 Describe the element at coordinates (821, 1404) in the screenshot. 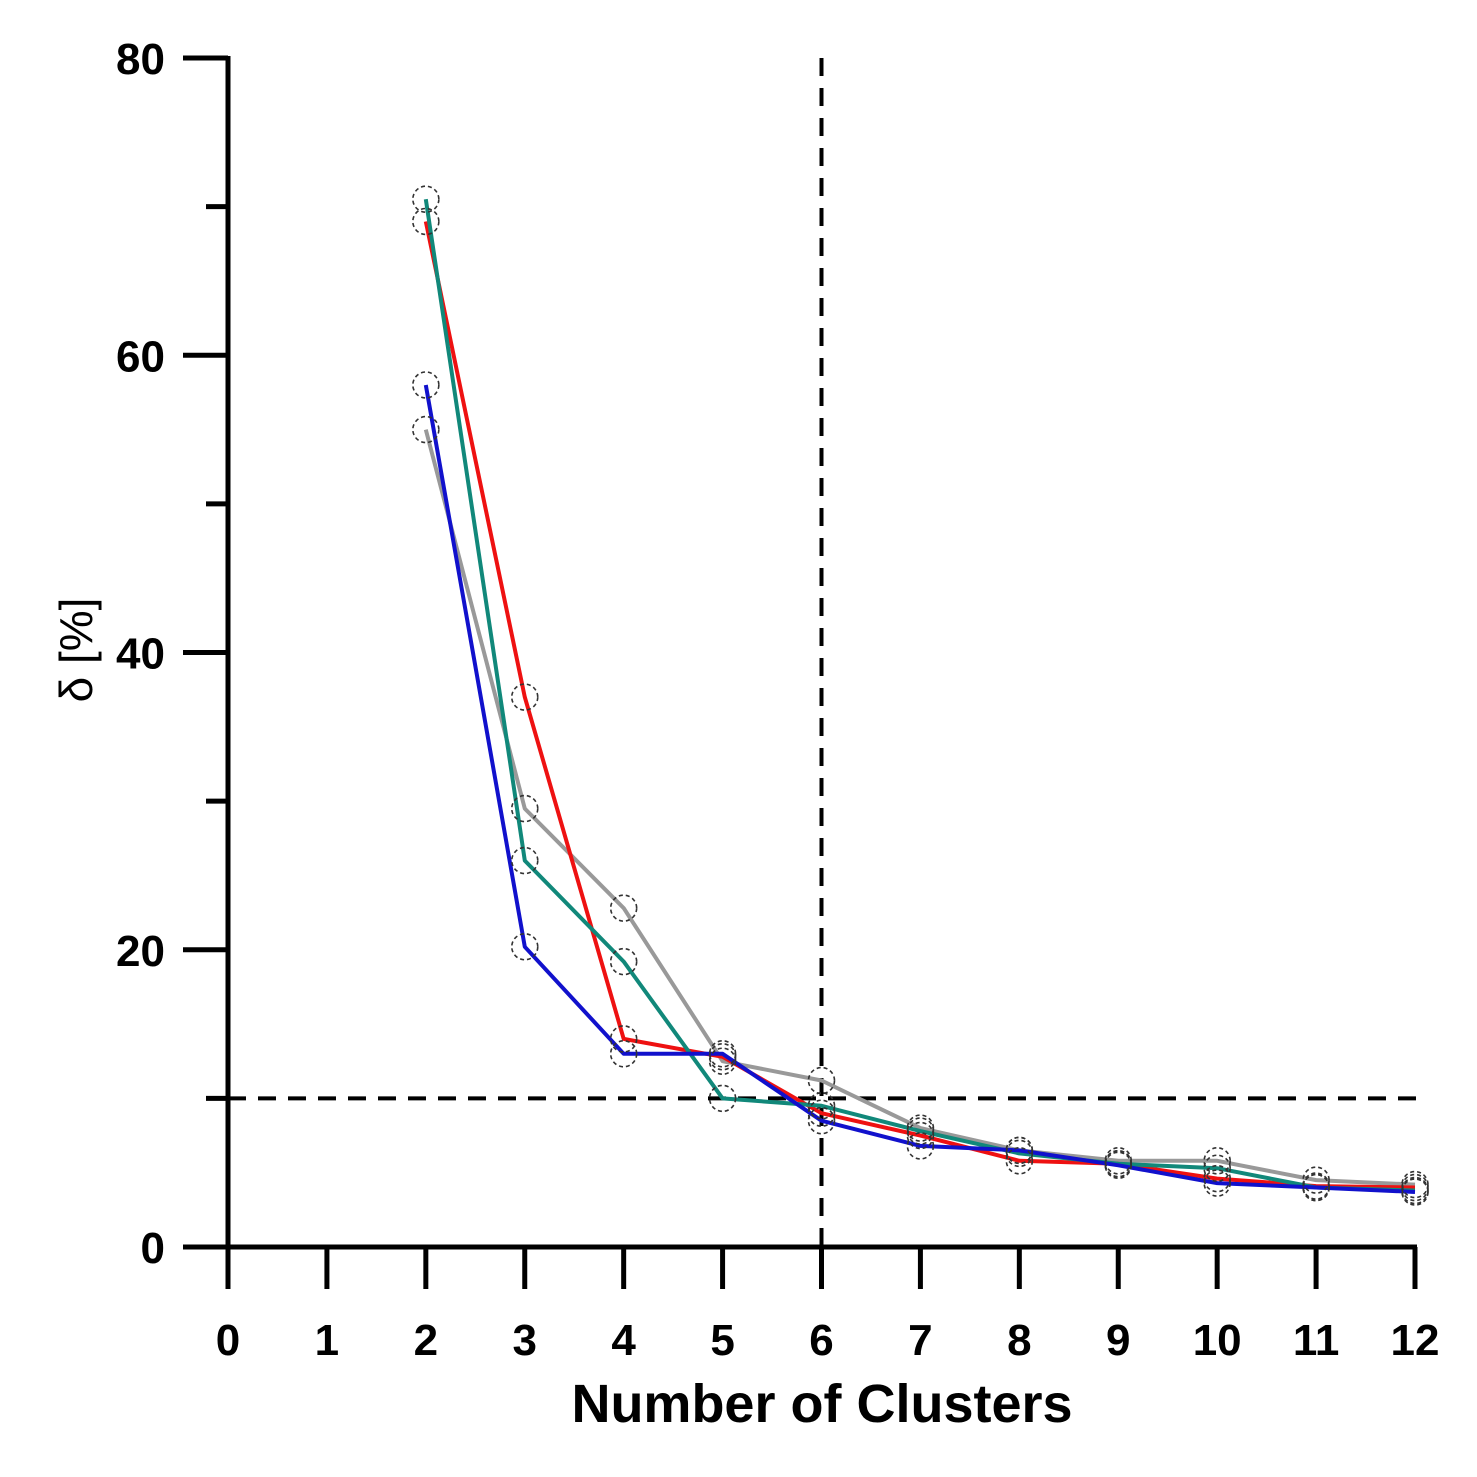

I see `x-axis-title: Number of Clusters` at that location.